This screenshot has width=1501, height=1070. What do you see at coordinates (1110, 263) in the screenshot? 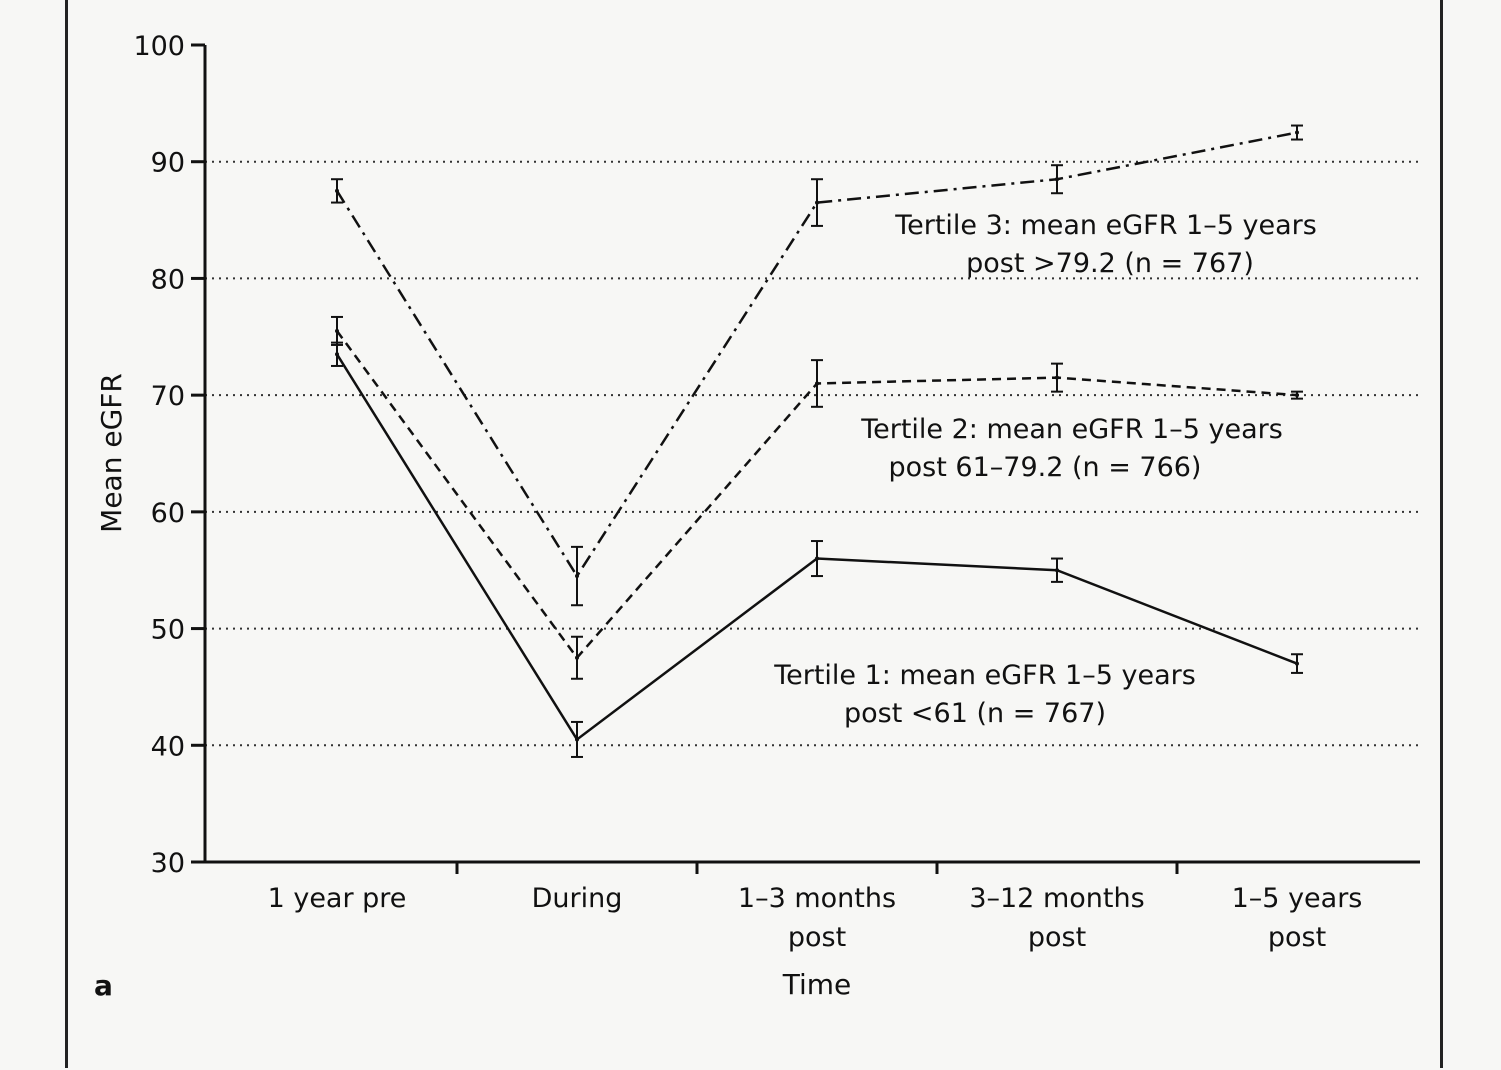
I see `tertile-3-annotation-1: post >79.2 (n = 767)` at bounding box center [1110, 263].